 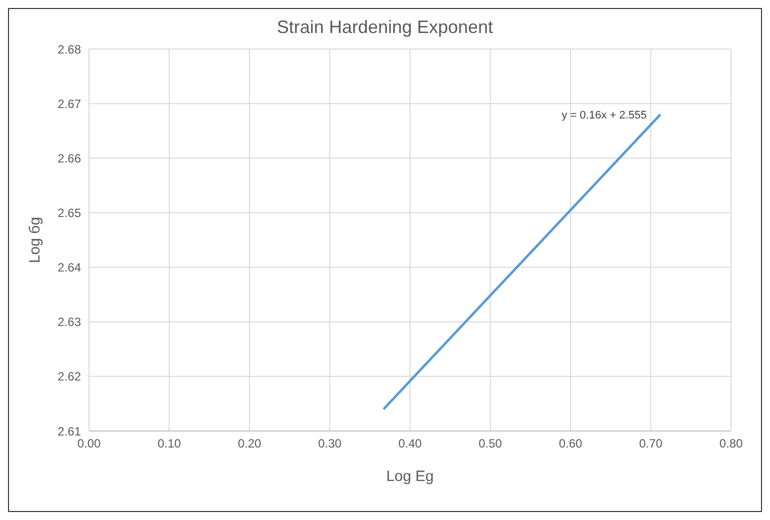 What do you see at coordinates (651, 443) in the screenshot?
I see `x-tick-label: 0.70` at bounding box center [651, 443].